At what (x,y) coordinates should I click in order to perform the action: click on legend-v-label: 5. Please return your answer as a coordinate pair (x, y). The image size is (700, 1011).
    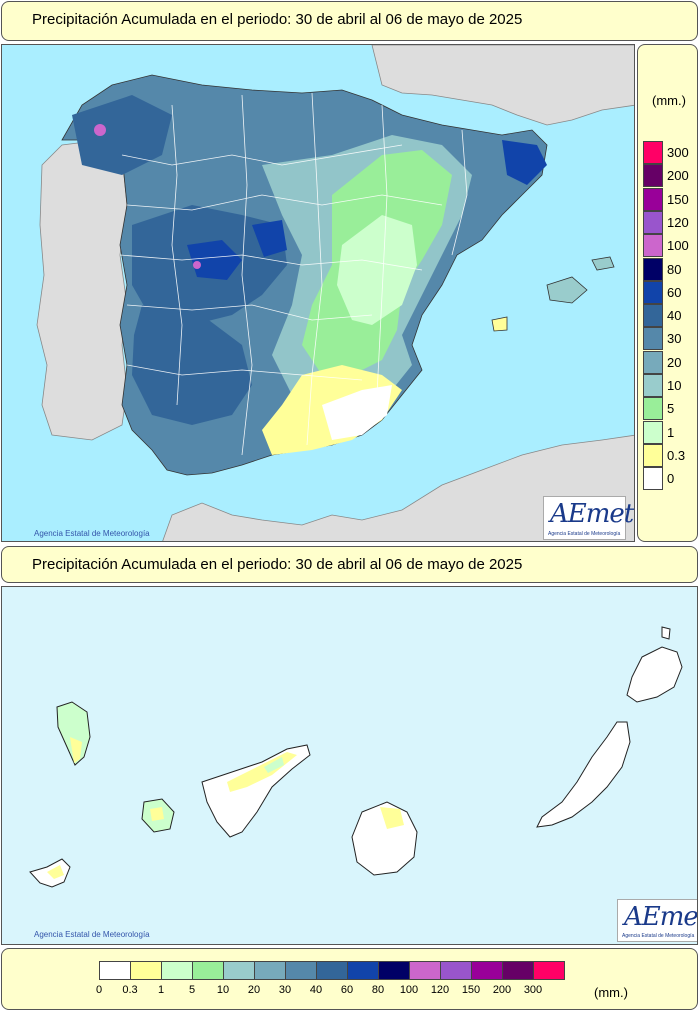
    Looking at the image, I should click on (671, 409).